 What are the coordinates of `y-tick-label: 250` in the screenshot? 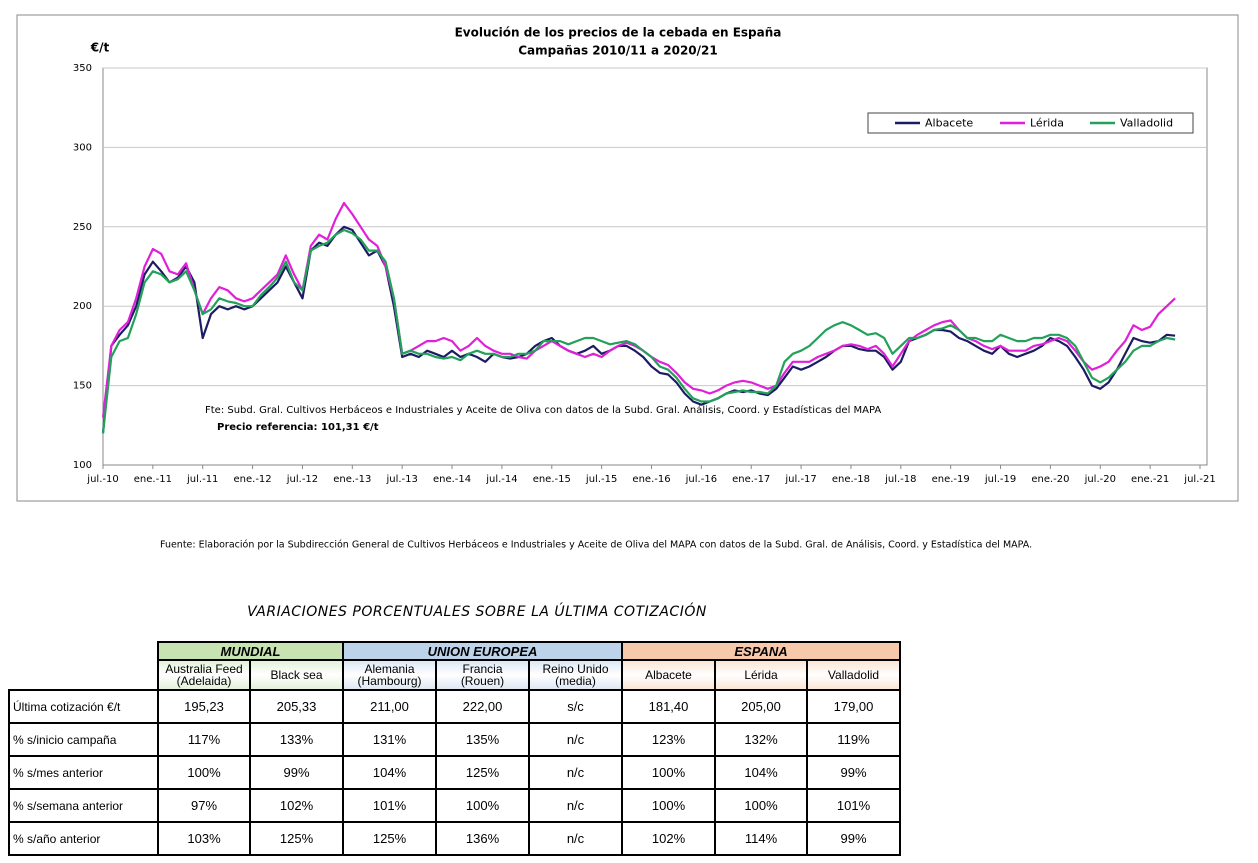 It's located at (82, 227).